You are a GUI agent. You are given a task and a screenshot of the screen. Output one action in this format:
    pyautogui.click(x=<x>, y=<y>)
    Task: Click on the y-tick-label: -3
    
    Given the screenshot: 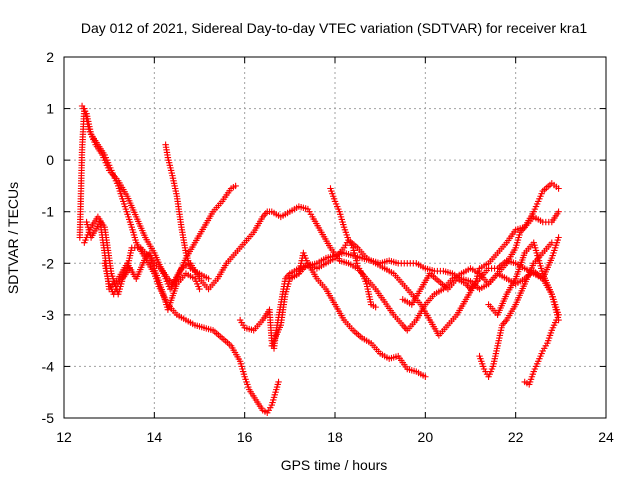 What is the action you would take?
    pyautogui.click(x=48, y=315)
    